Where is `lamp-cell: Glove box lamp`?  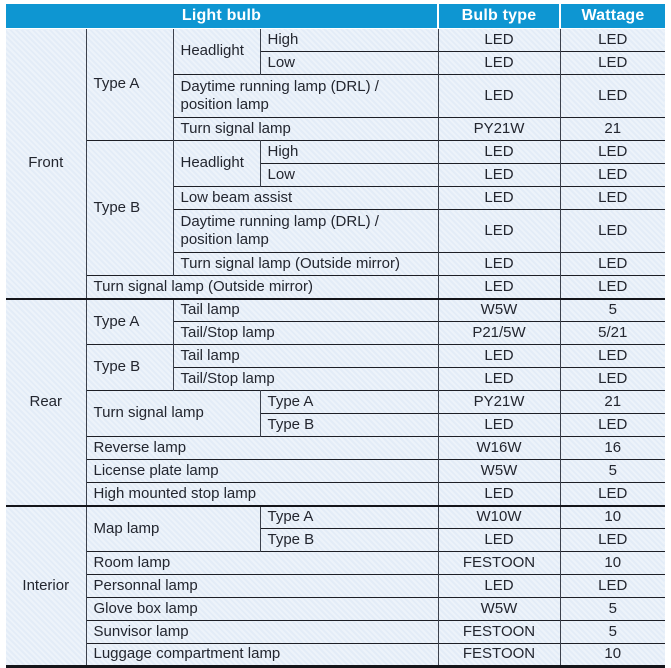 lamp-cell: Glove box lamp is located at coordinates (262, 609).